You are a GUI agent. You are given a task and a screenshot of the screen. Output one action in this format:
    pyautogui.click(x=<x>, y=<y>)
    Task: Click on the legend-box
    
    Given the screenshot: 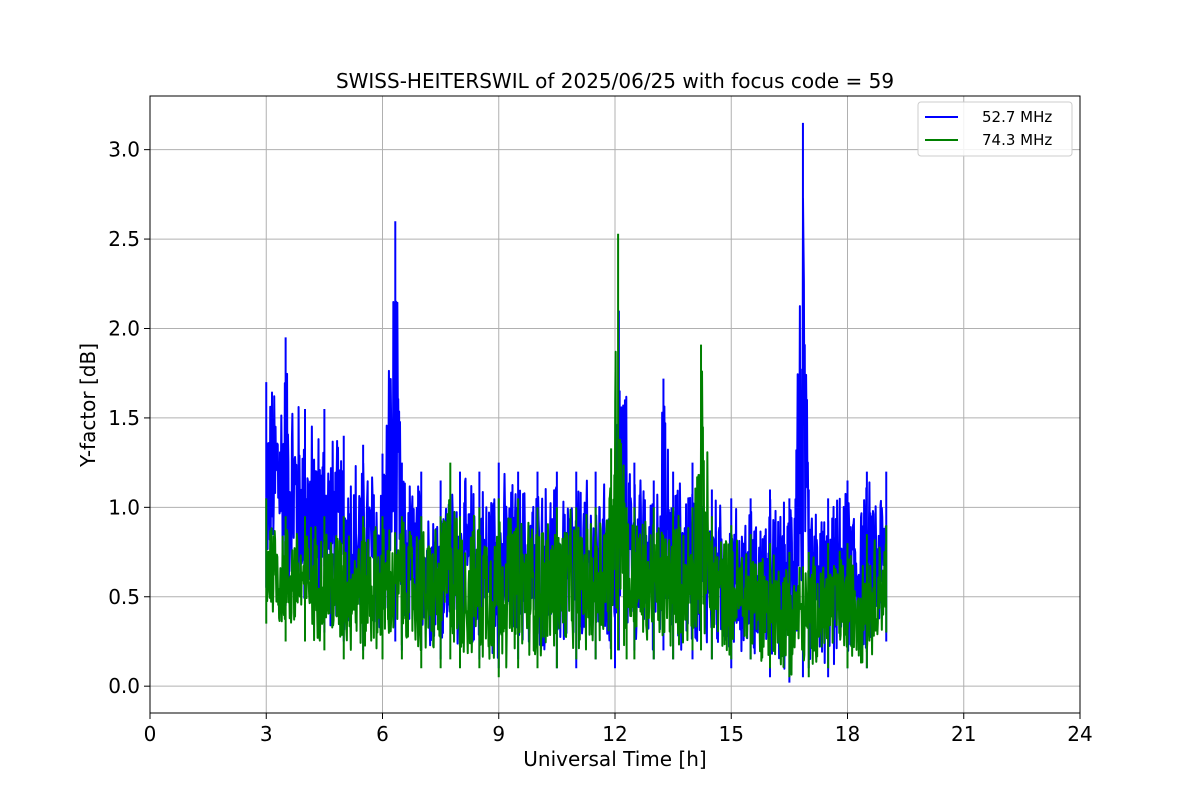 What is the action you would take?
    pyautogui.click(x=995, y=129)
    